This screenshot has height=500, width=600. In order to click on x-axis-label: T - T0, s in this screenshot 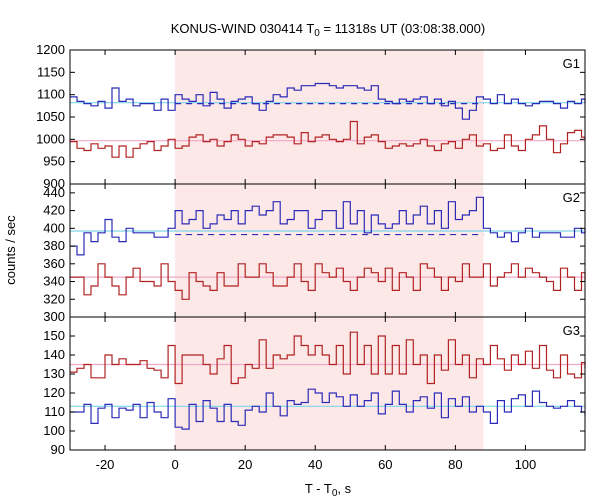, I will do `click(328, 490)`.